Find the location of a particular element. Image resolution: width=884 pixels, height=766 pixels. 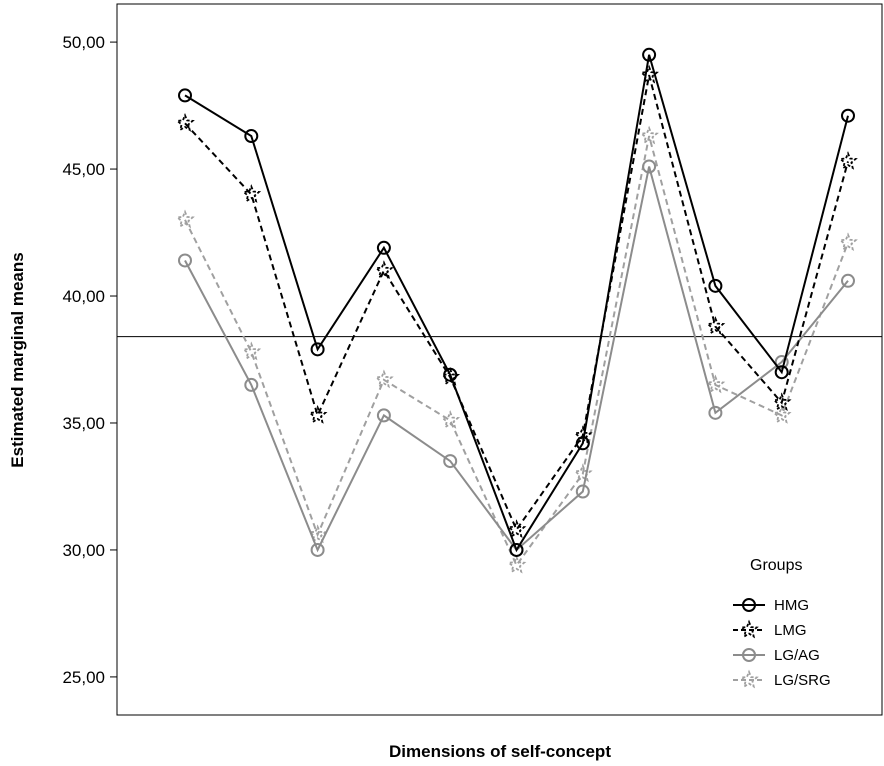

legend: Groups HMG LMG LG/AG LG/SRG is located at coordinates (782, 623).